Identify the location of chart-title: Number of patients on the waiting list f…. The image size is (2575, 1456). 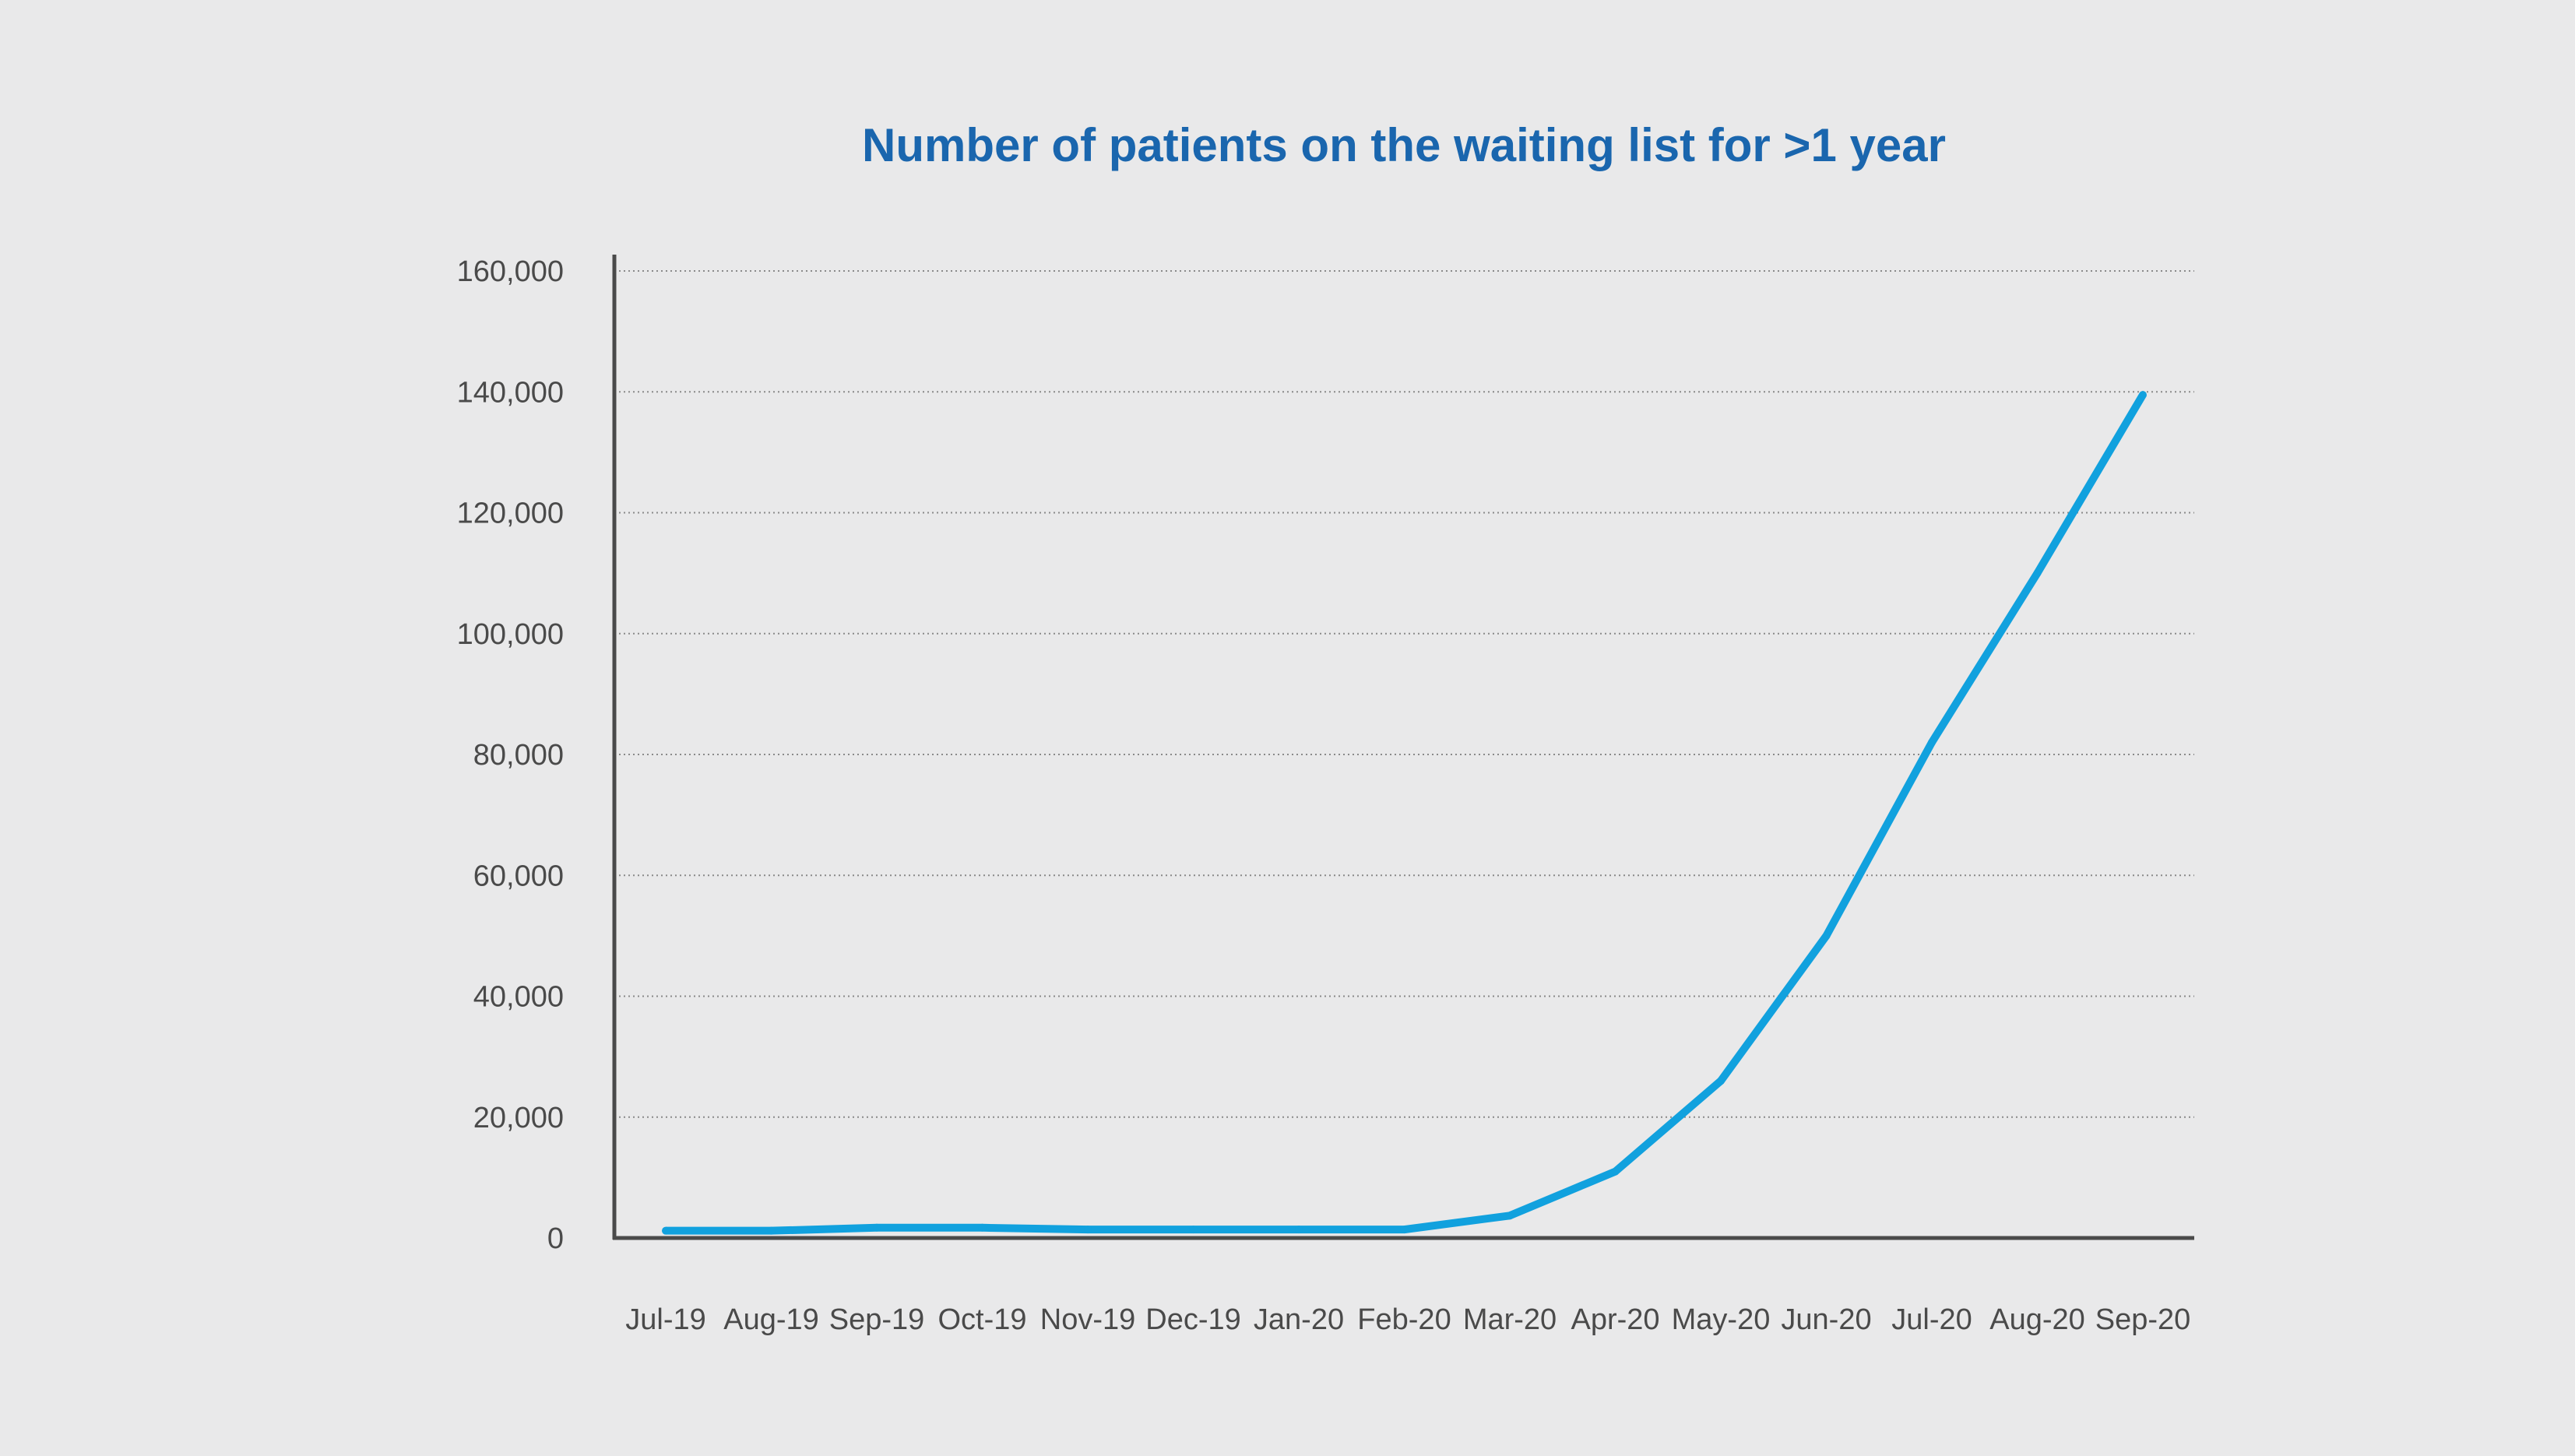
(1404, 145).